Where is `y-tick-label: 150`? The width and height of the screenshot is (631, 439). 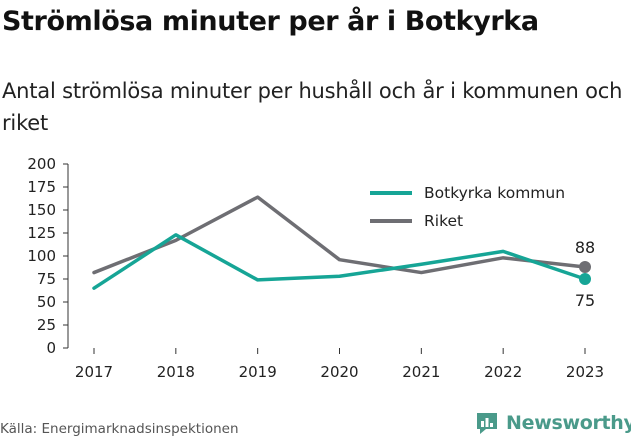 y-tick-label: 150 is located at coordinates (41, 210).